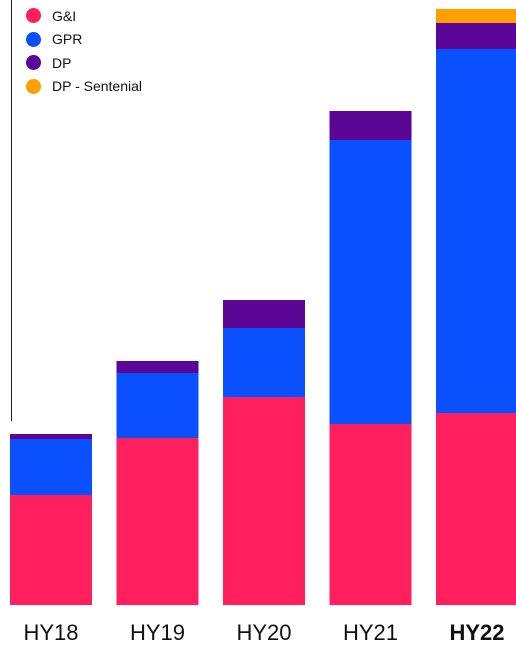 The image size is (516, 646). I want to click on bar-segment-hy21-gpr, so click(370, 282).